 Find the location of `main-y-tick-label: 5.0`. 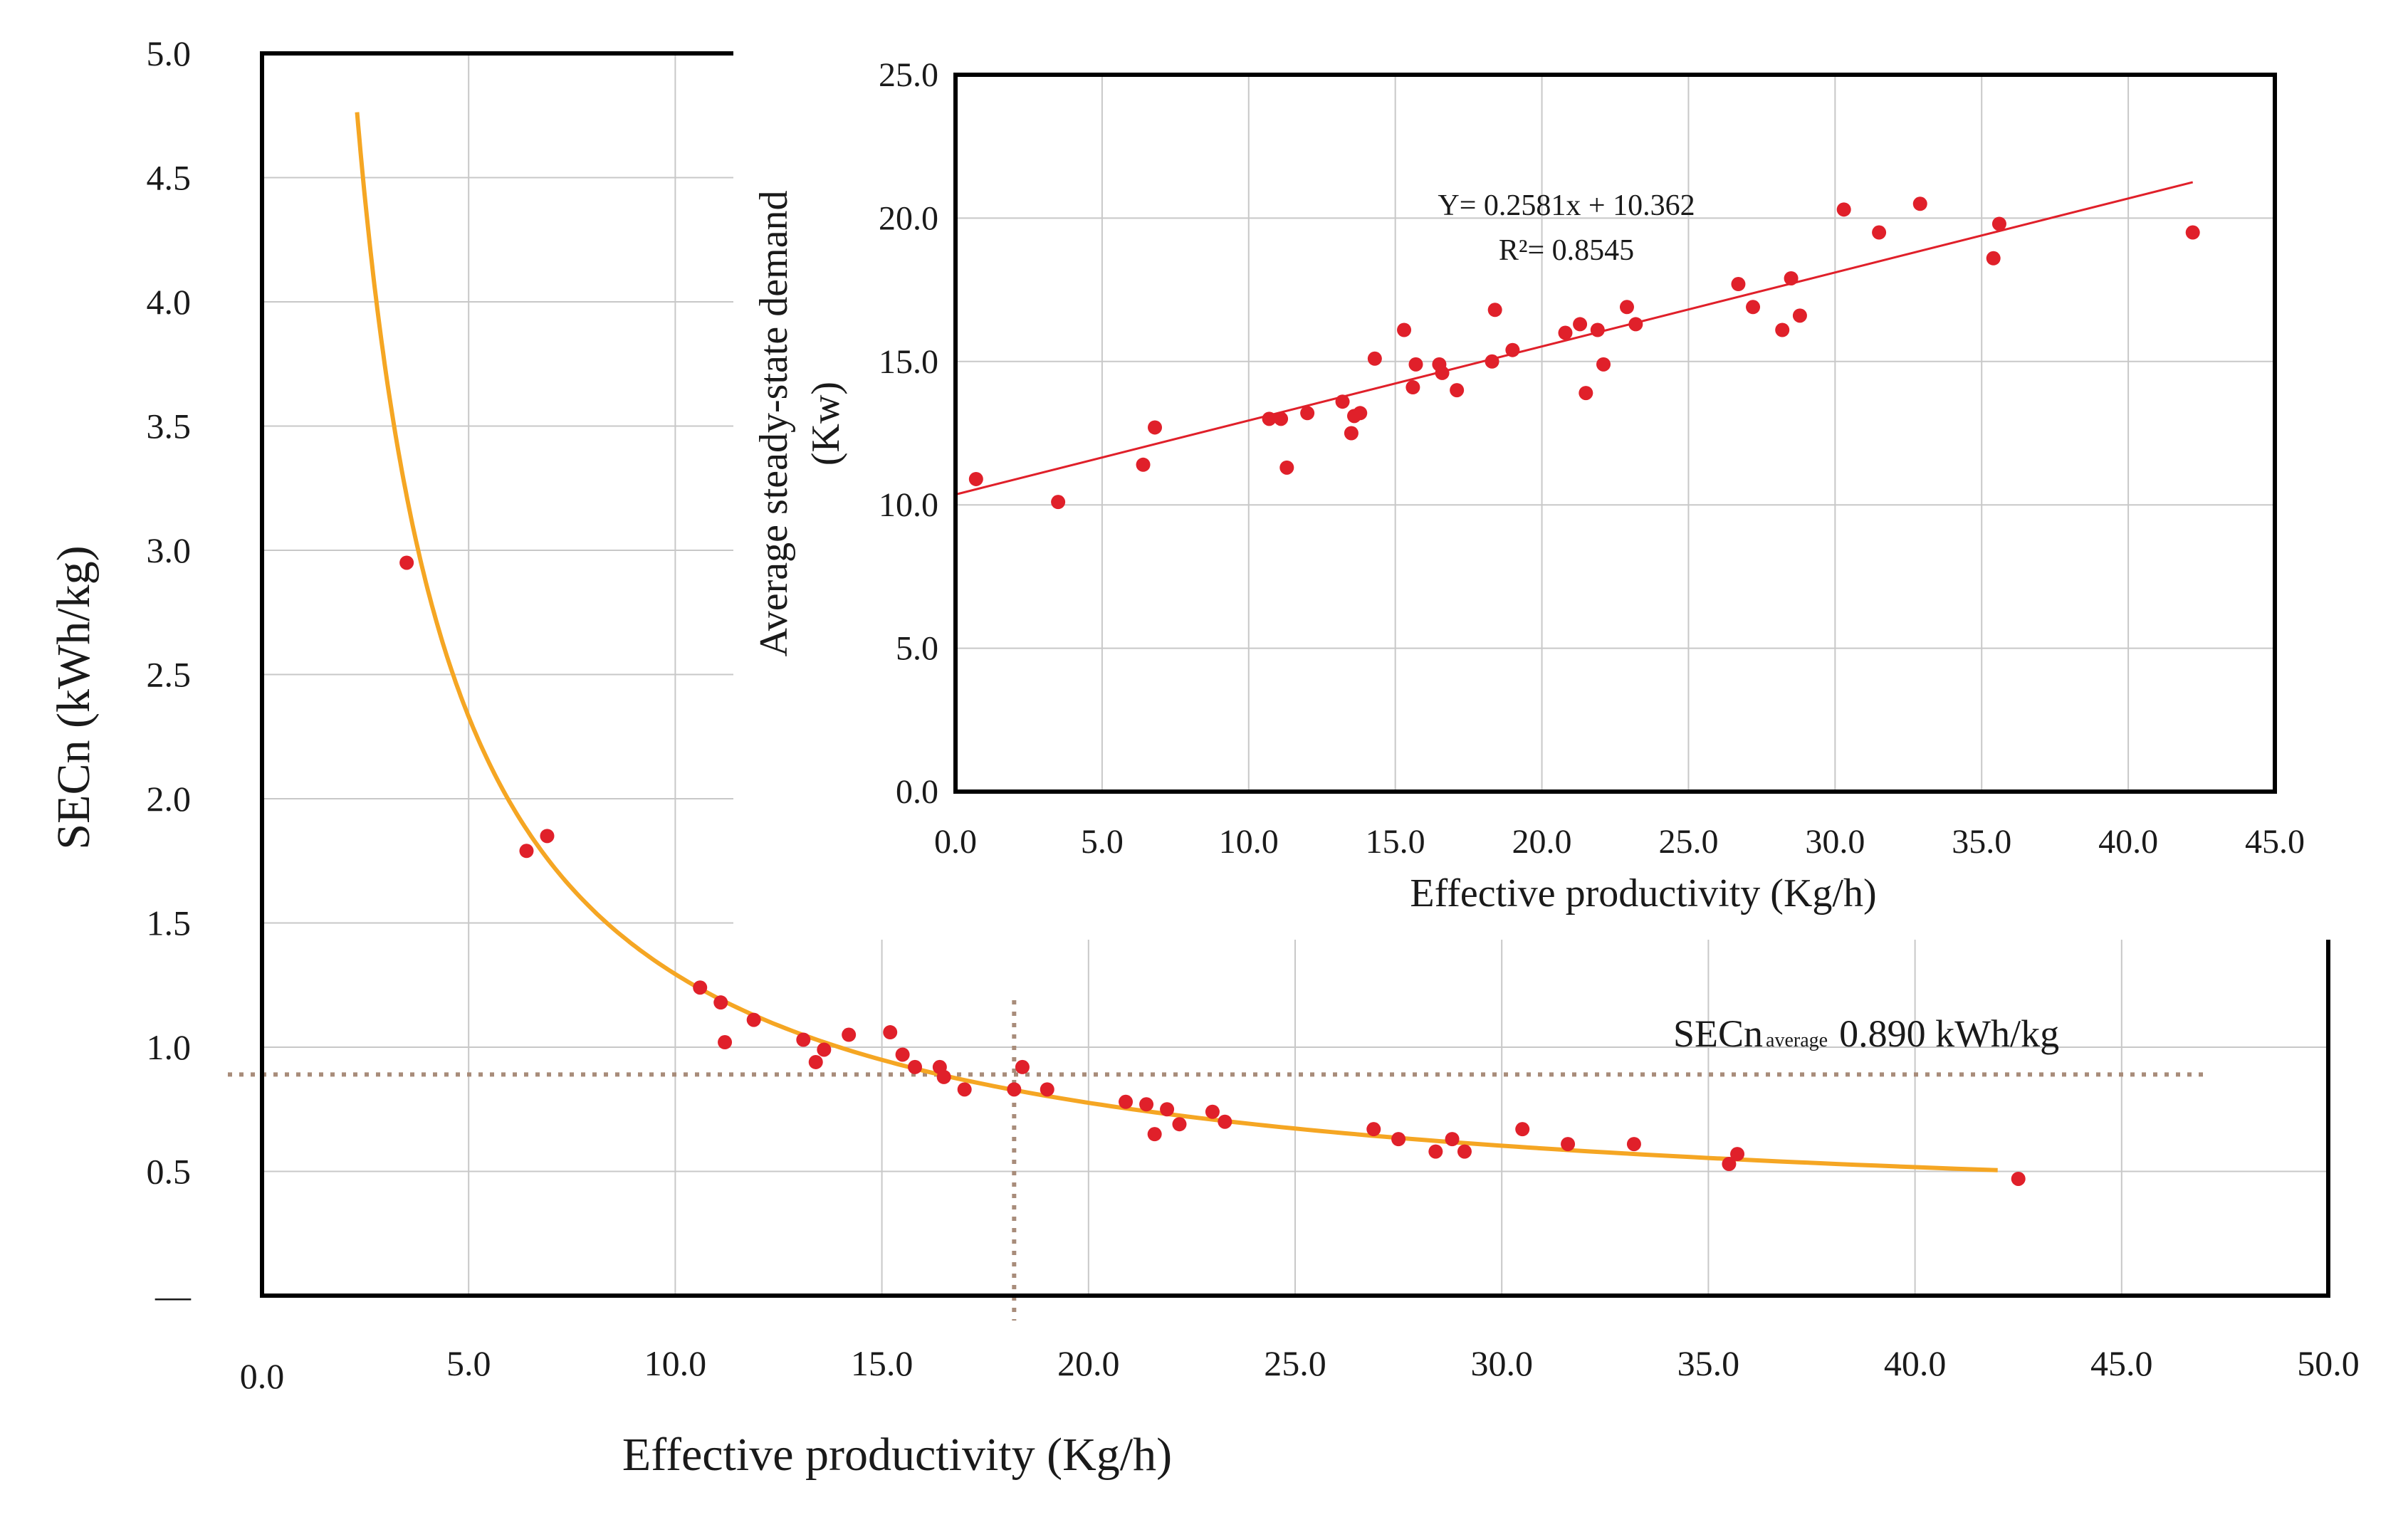

main-y-tick-label: 5.0 is located at coordinates (169, 53).